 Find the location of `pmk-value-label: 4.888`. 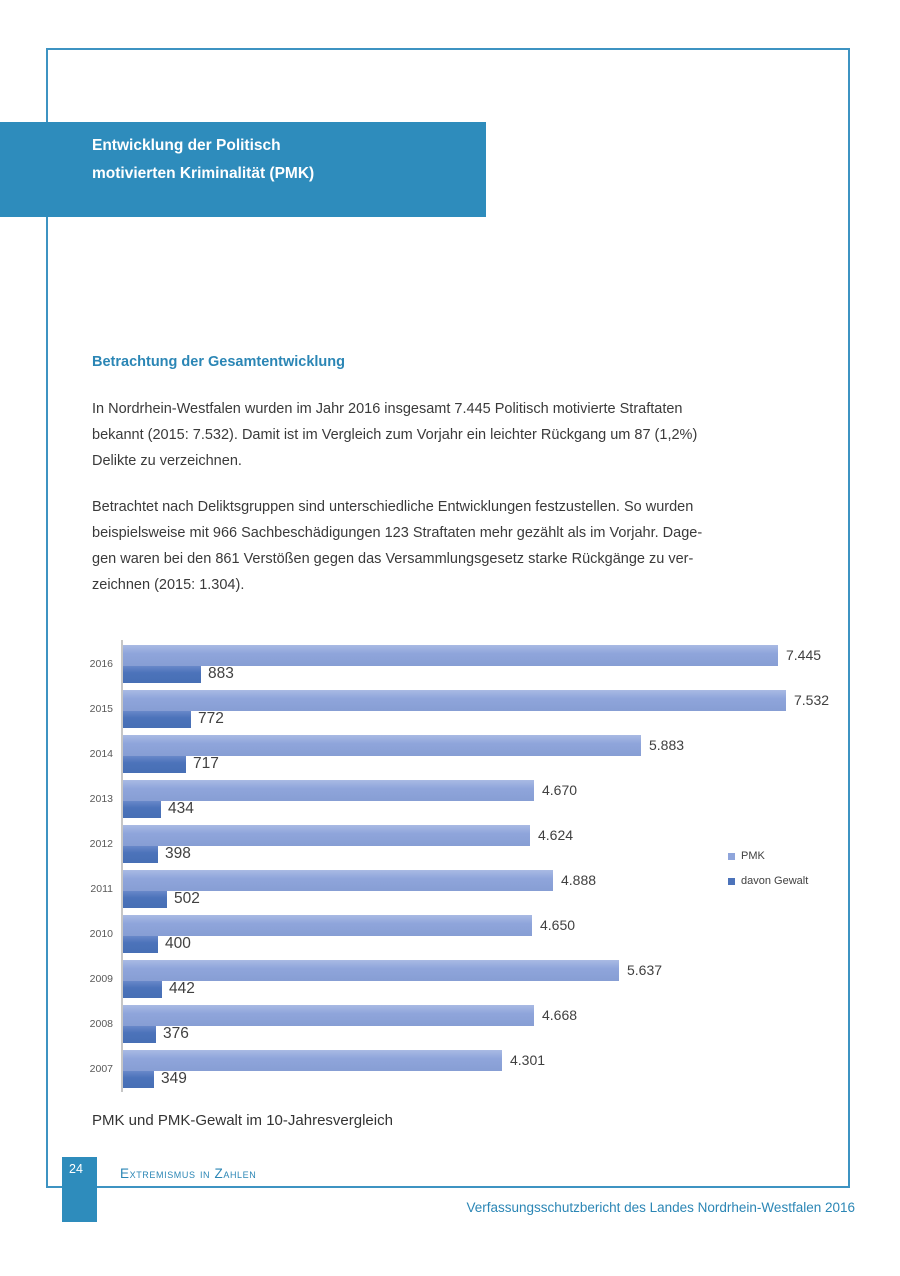

pmk-value-label: 4.888 is located at coordinates (579, 880).